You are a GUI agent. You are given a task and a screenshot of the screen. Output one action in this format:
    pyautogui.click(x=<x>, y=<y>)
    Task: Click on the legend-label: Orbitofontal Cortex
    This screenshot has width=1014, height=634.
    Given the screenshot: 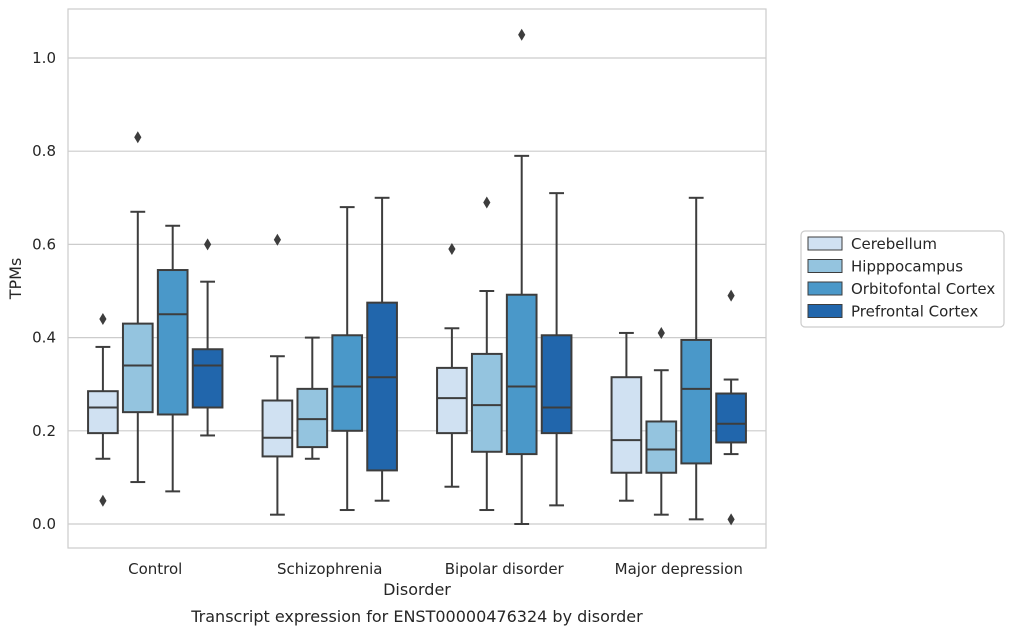 What is the action you would take?
    pyautogui.click(x=923, y=289)
    